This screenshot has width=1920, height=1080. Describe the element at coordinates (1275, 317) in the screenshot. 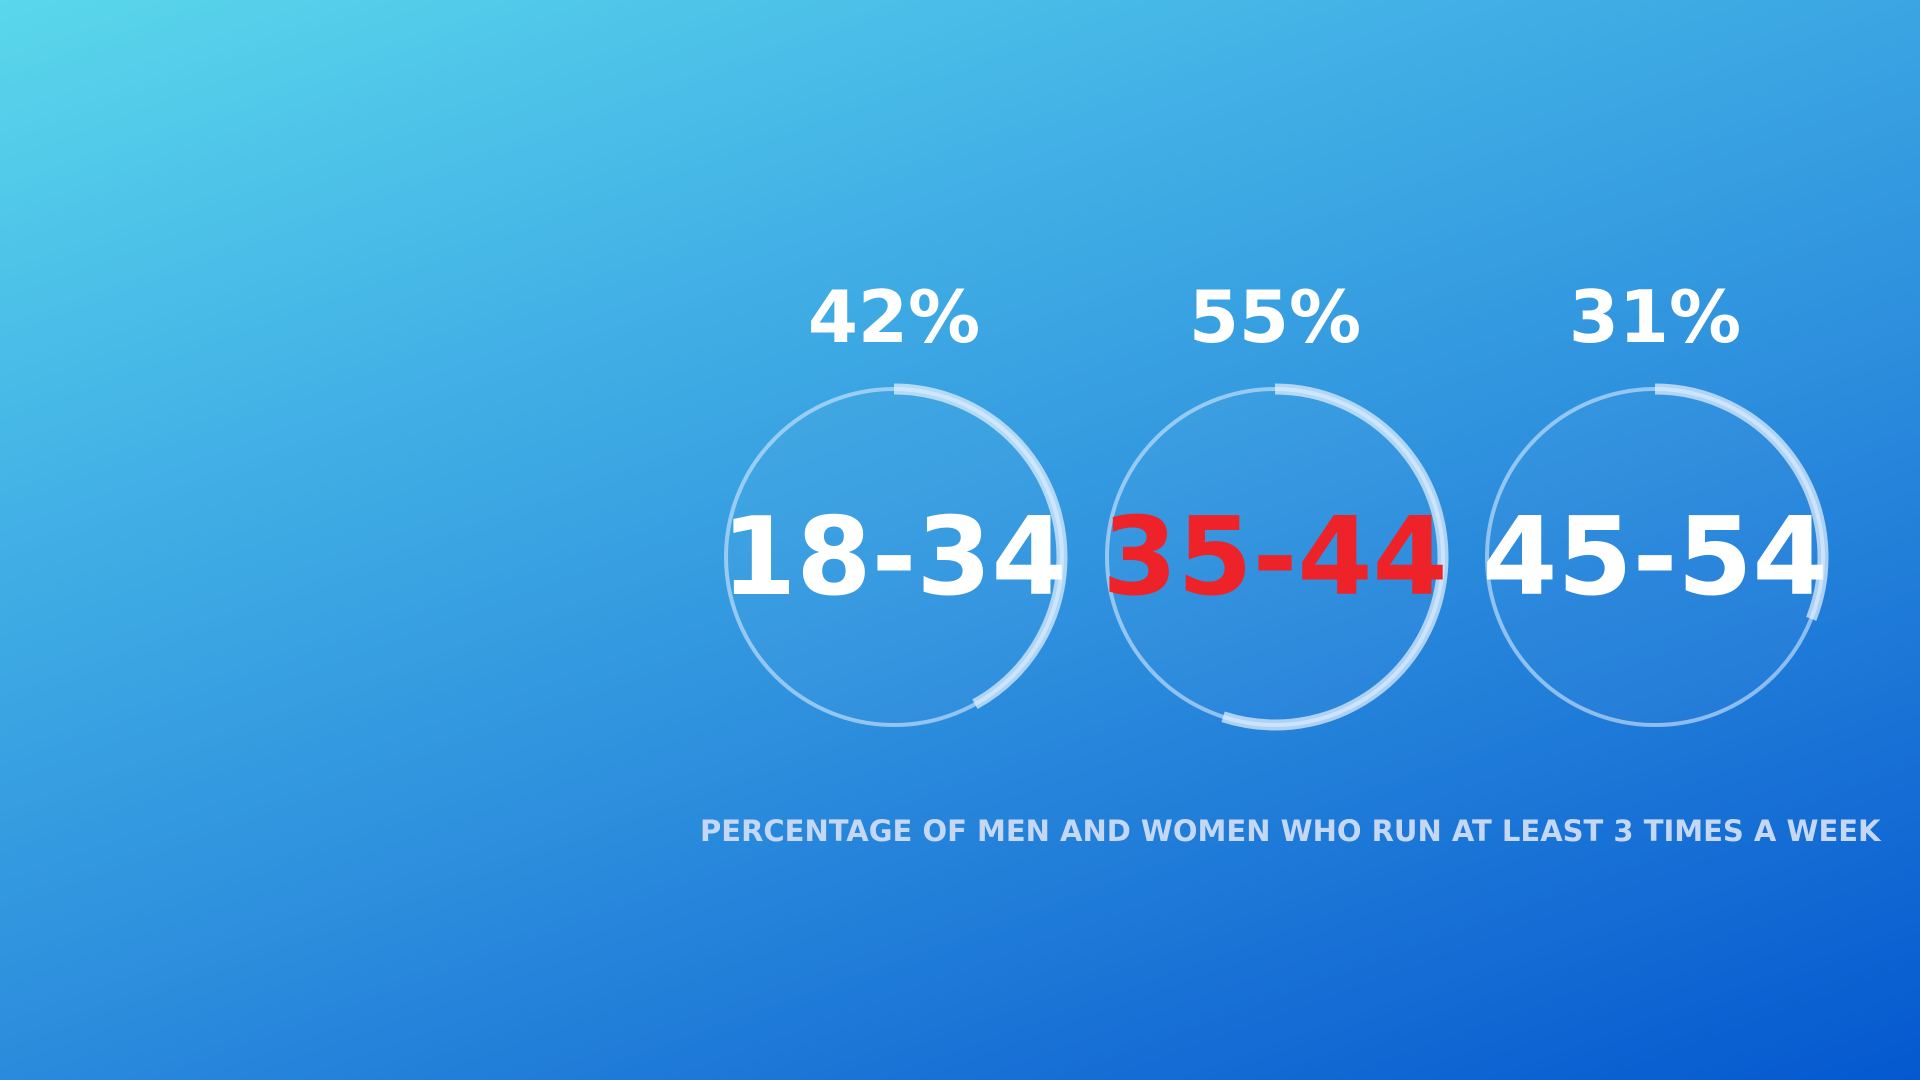

I see `value-label-35-44: 55%` at that location.